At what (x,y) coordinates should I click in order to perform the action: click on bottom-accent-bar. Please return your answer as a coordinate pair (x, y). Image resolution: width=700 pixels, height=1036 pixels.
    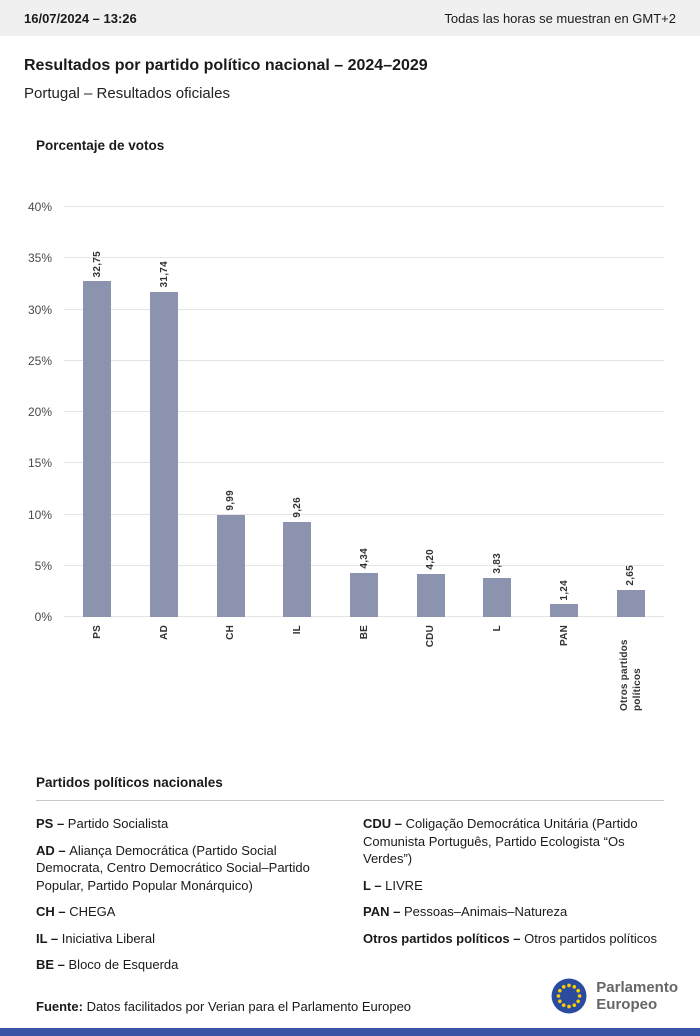
    Looking at the image, I should click on (350, 1032).